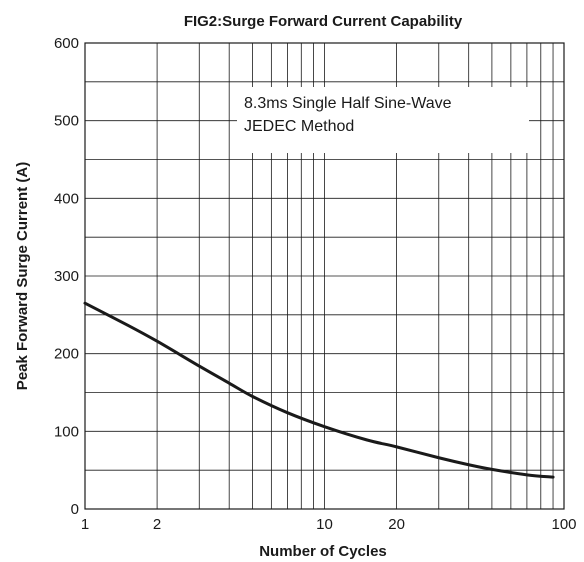  I want to click on x-tick-label: 2, so click(157, 524).